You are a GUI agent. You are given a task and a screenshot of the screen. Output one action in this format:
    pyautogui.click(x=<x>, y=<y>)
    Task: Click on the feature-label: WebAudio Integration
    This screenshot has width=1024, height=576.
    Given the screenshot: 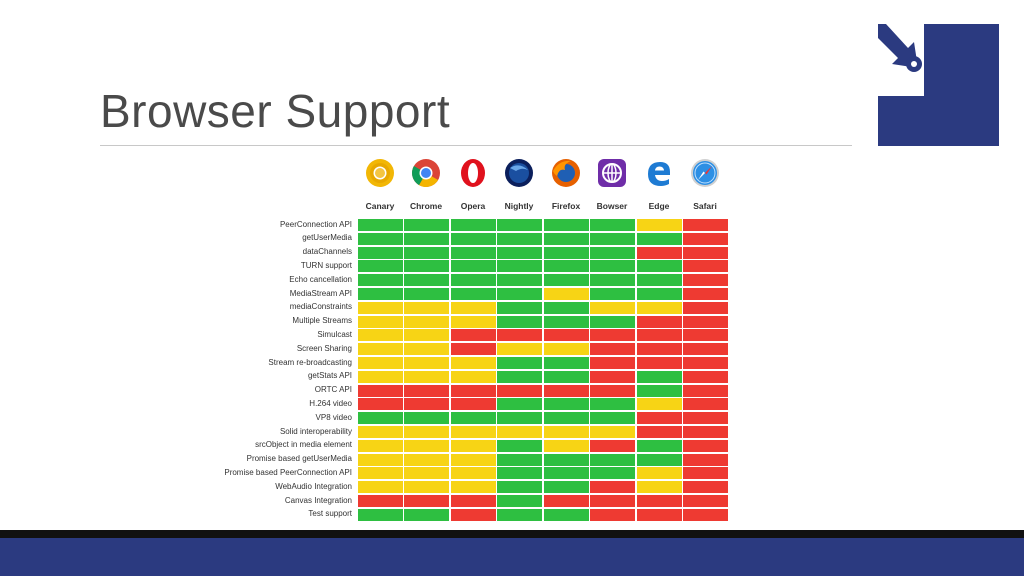 What is the action you would take?
    pyautogui.click(x=313, y=486)
    